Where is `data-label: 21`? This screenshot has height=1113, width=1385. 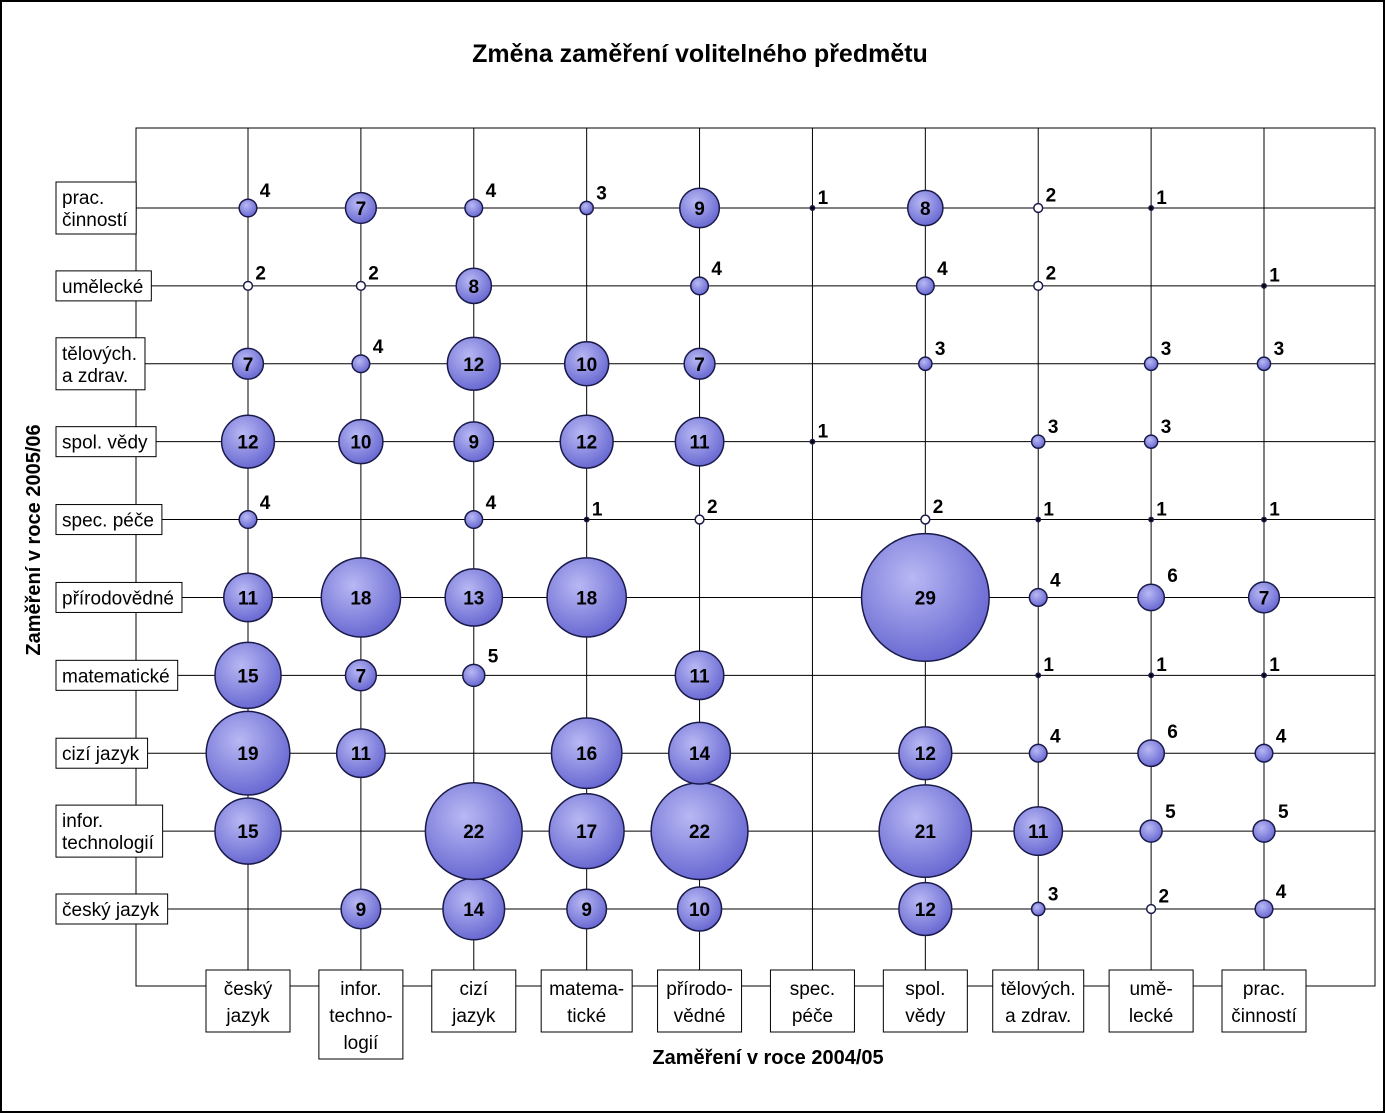 data-label: 21 is located at coordinates (926, 832).